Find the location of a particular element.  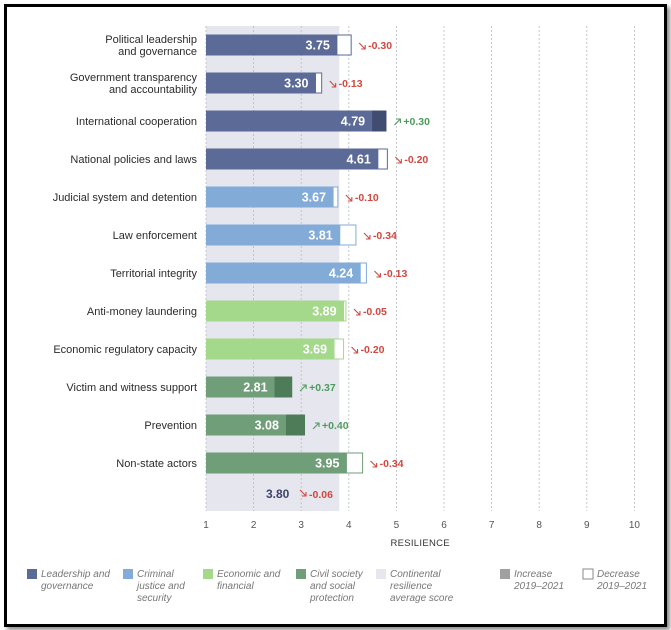

legend-swatch-economic is located at coordinates (208, 574).